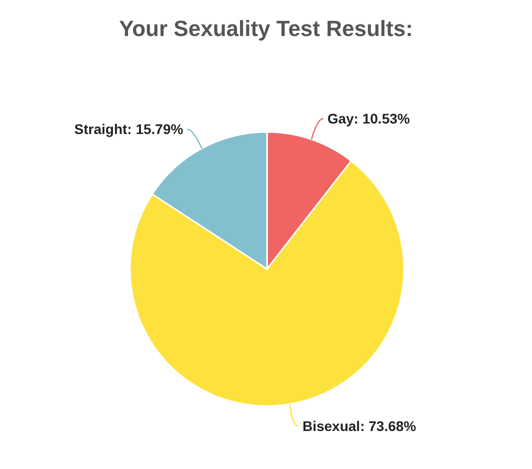 The height and width of the screenshot is (469, 532). What do you see at coordinates (359, 426) in the screenshot?
I see `slice-label: Bisexual: 73.68%` at bounding box center [359, 426].